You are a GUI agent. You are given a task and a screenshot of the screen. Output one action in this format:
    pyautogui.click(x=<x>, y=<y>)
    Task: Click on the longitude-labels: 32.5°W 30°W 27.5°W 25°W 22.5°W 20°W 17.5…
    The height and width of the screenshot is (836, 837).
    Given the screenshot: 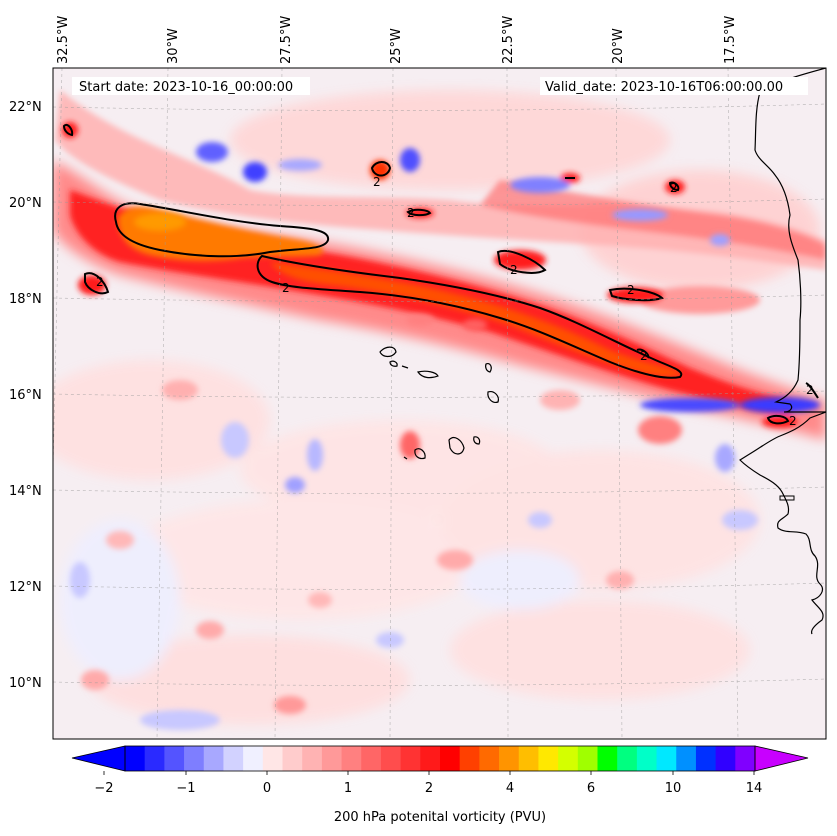 What is the action you would take?
    pyautogui.click(x=397, y=40)
    